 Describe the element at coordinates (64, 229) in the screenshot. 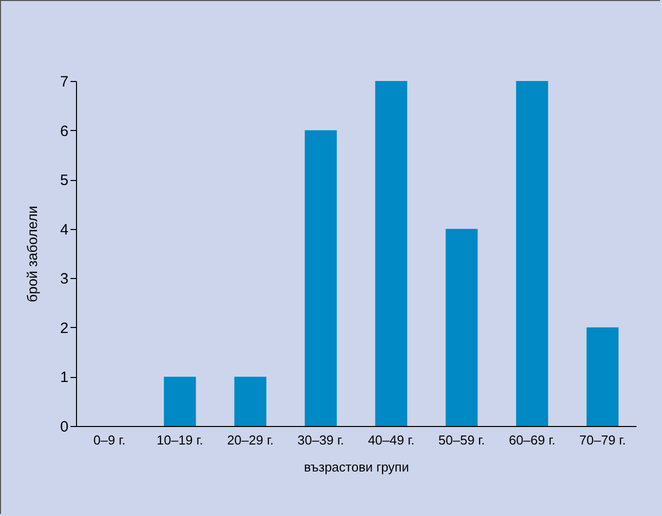

I see `y-tick-label: 4` at that location.